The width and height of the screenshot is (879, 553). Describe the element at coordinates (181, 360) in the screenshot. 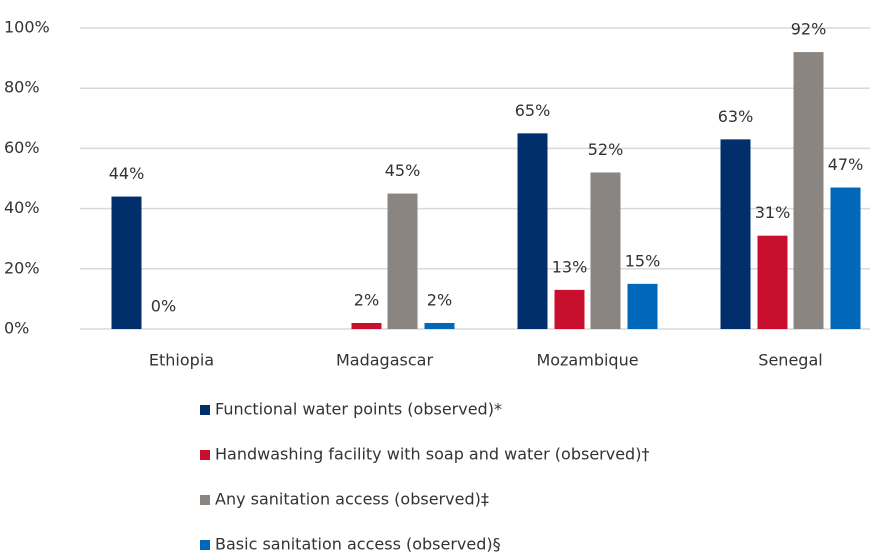

I see `x-tick-label: Ethiopia` at that location.